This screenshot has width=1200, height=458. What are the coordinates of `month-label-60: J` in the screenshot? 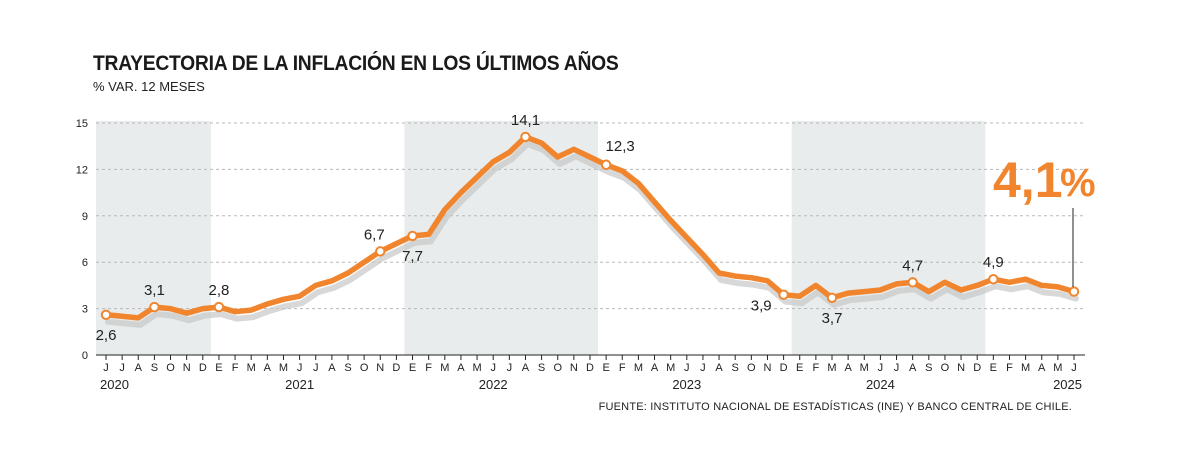 It's located at (1074, 368).